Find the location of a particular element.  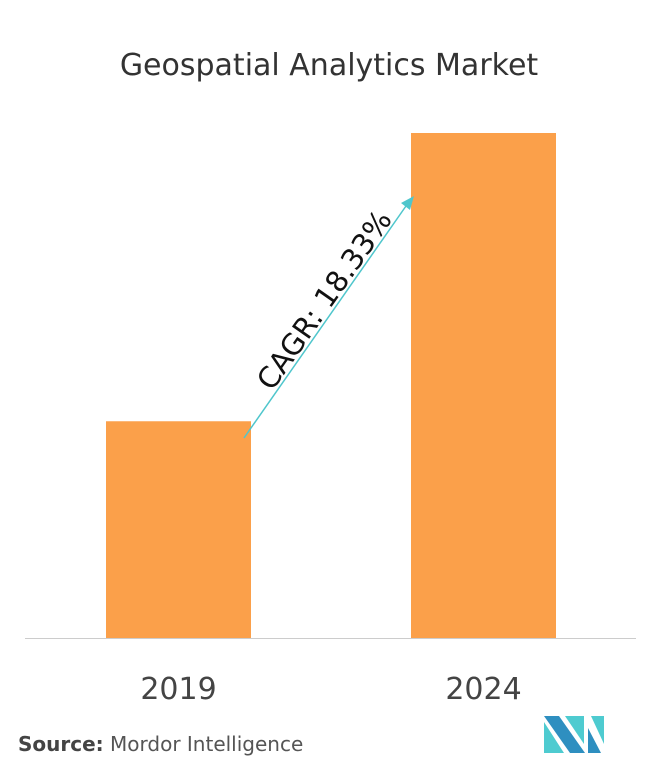

x-tick-label: 2024 is located at coordinates (483, 689).